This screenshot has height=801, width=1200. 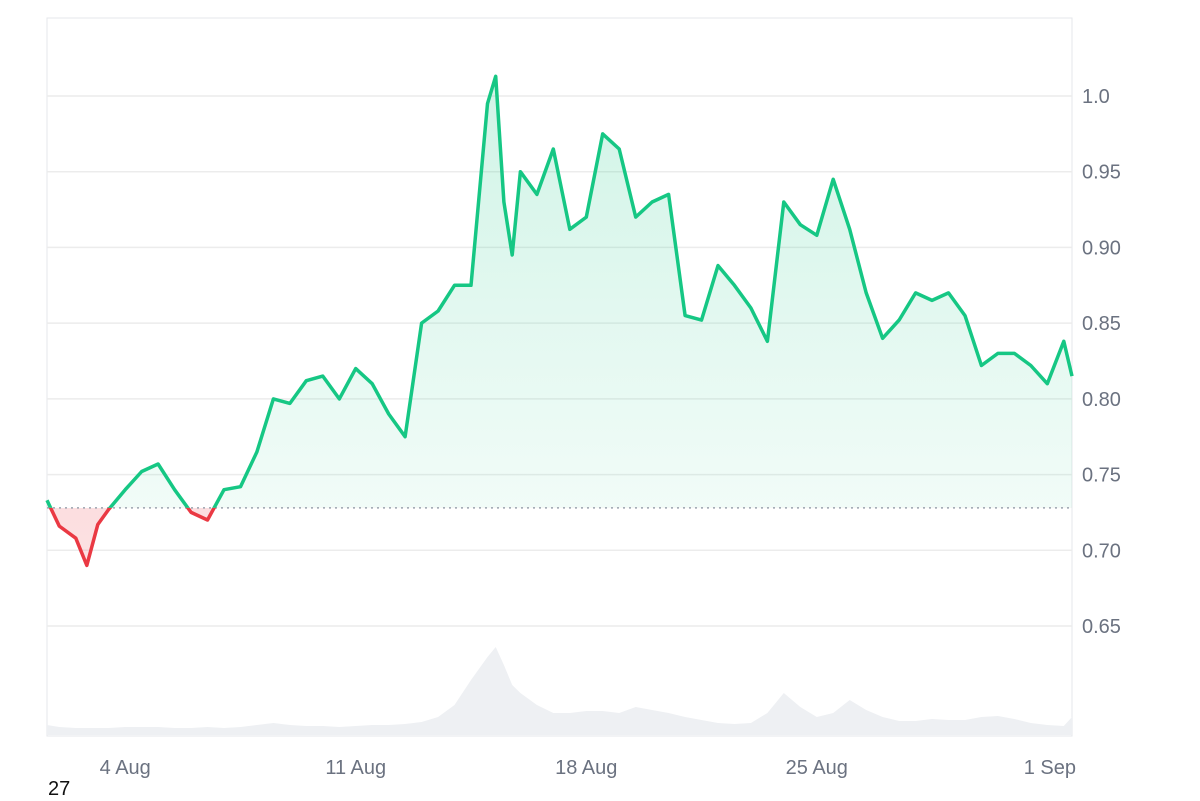 What do you see at coordinates (1101, 627) in the screenshot?
I see `y-tick-label: 0.65` at bounding box center [1101, 627].